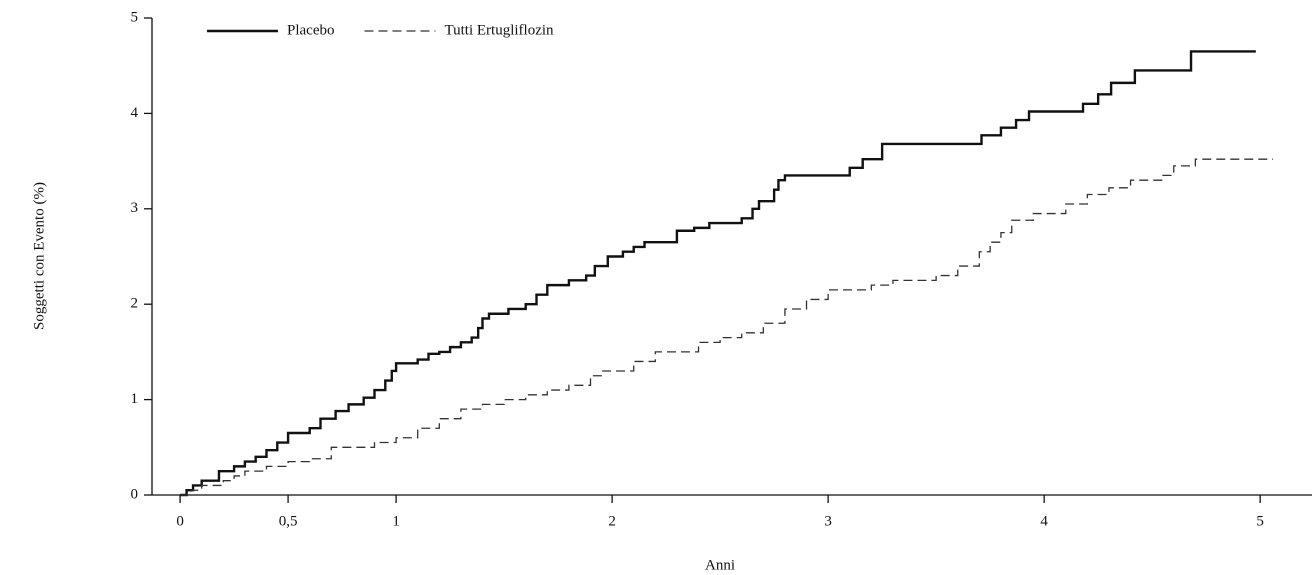  Describe the element at coordinates (310, 30) in the screenshot. I see `legend-label: Placebo` at that location.